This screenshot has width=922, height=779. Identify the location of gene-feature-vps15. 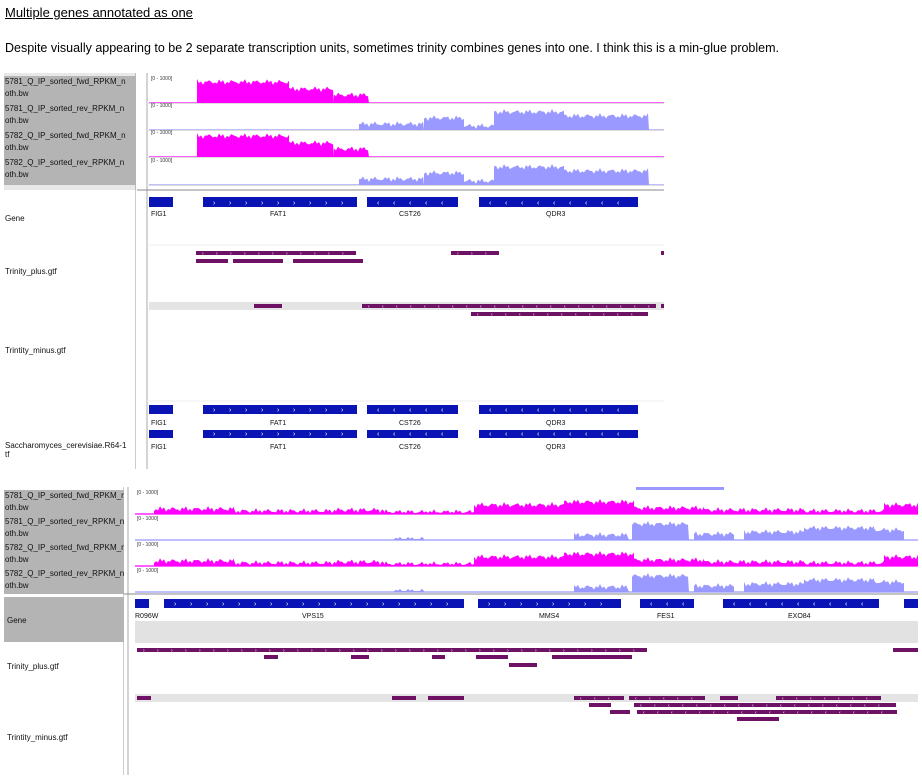
(314, 603).